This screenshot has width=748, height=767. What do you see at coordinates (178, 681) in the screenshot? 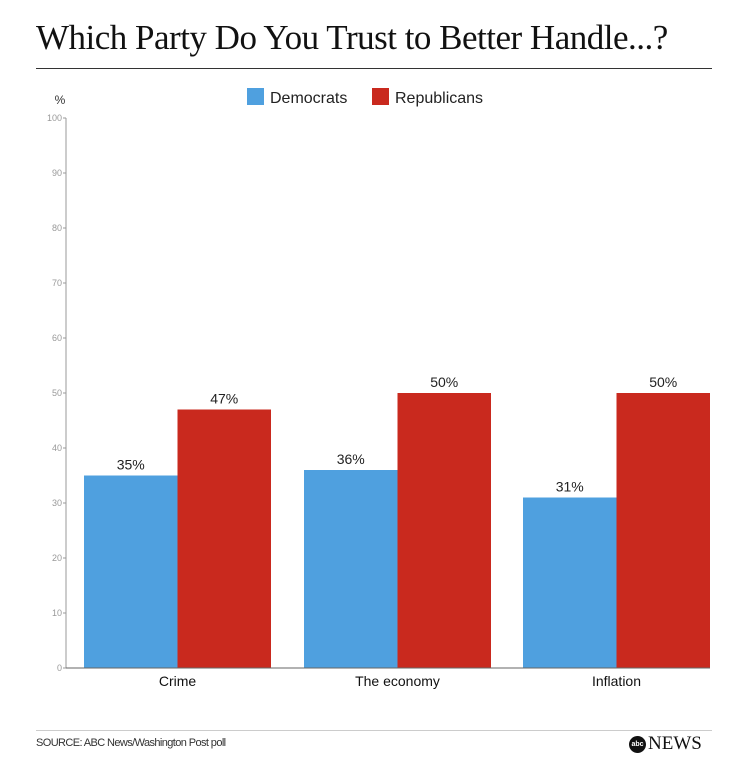
I see `x-tick-label: Crime` at bounding box center [178, 681].